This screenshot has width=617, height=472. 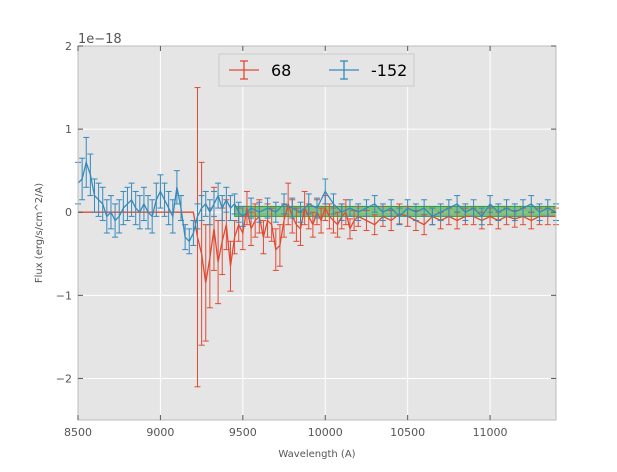 I want to click on y-axis-label: Flux (erg/s/cm^2/A), so click(x=39, y=233).